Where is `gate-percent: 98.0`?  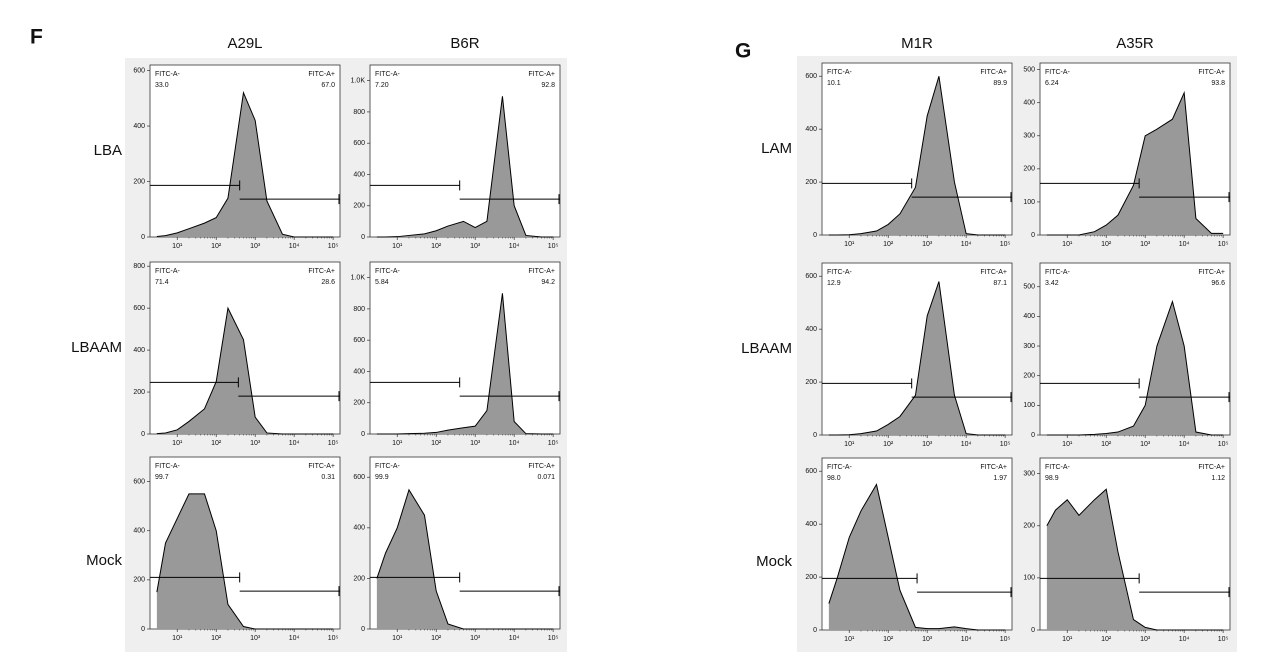
gate-percent: 98.0 is located at coordinates (834, 478).